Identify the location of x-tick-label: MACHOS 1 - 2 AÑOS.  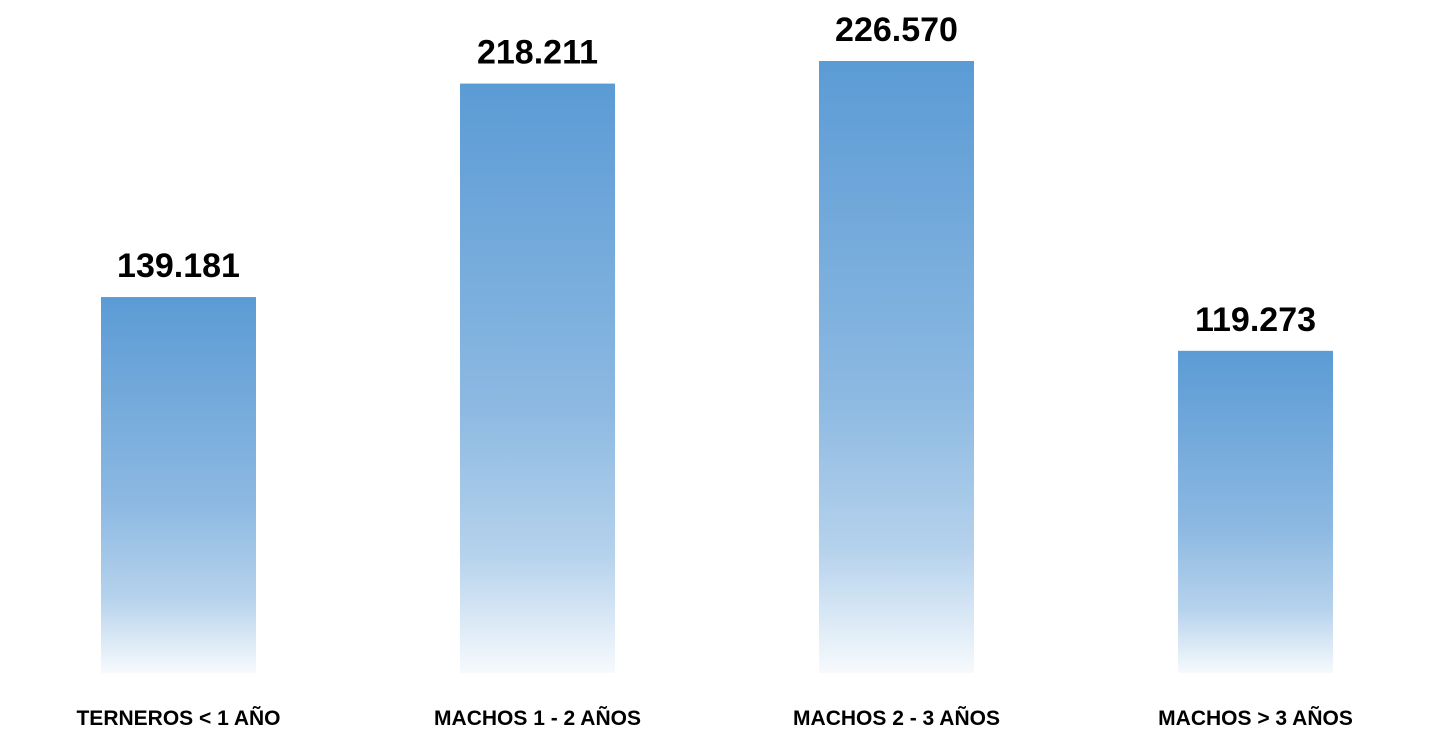
(537, 718).